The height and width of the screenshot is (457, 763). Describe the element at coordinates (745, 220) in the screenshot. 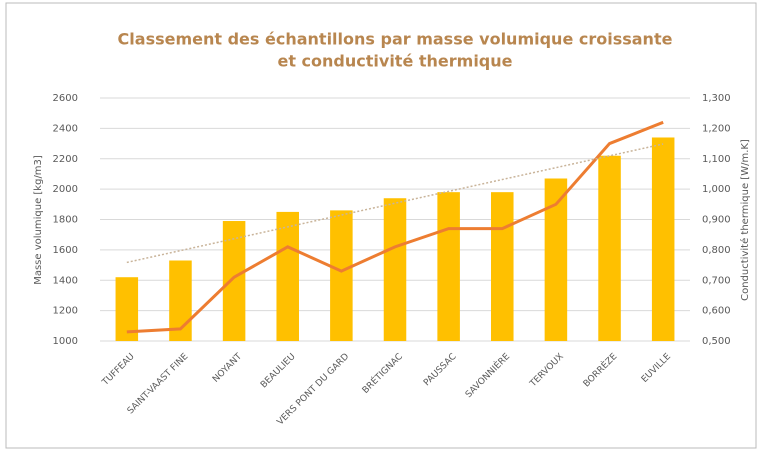

I see `y2-axis-title: Conductivité thermique [W/m.K]` at that location.